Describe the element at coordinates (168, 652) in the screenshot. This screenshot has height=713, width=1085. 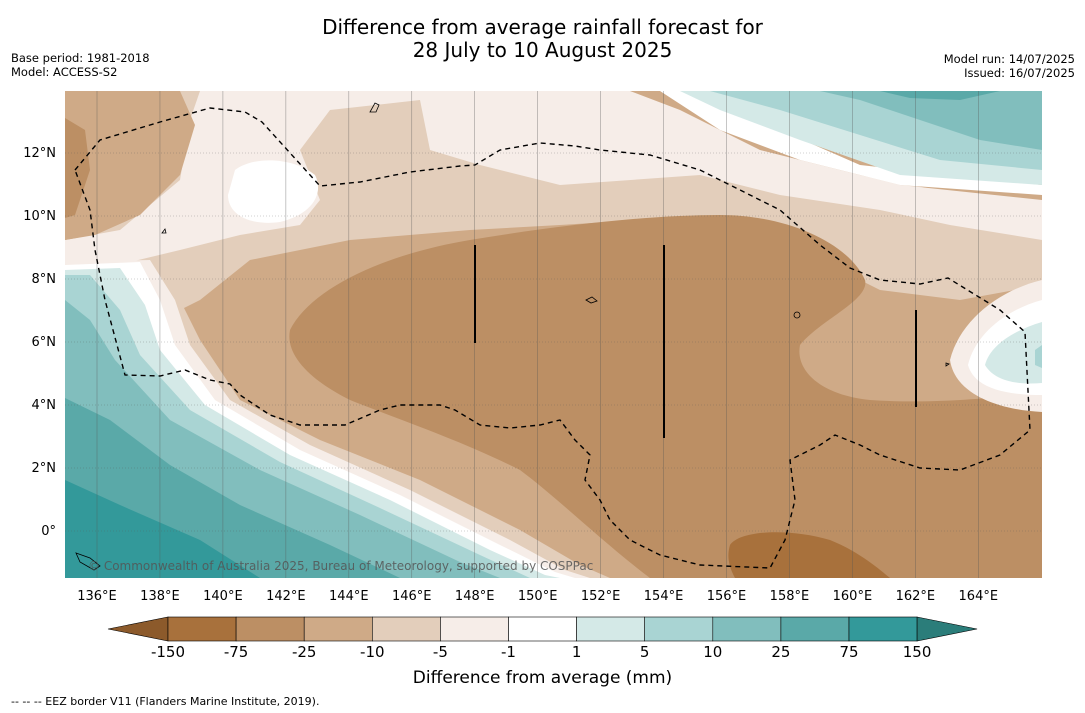
I see `colorbar-tick-label: -150` at that location.